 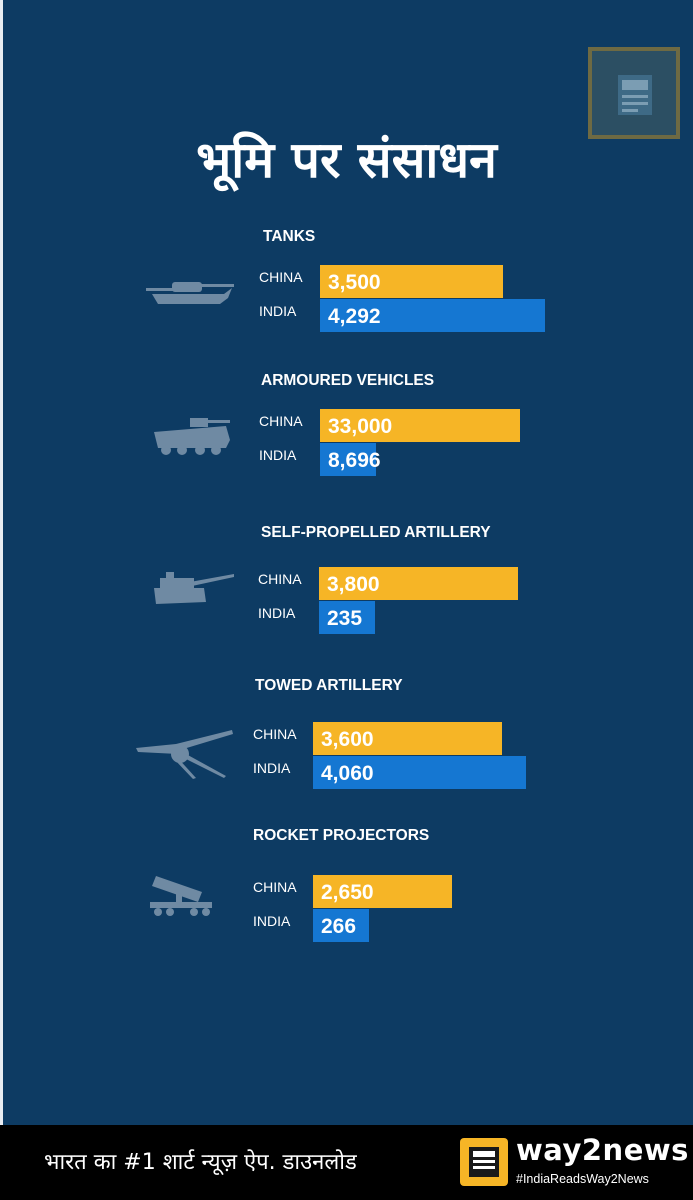 I want to click on rocket-projector-icon, so click(x=181, y=896).